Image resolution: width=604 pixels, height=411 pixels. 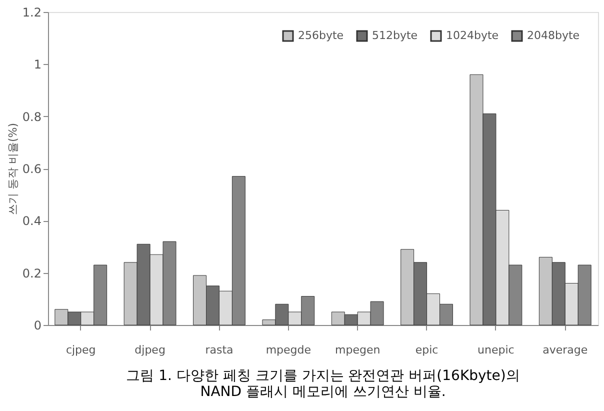 What do you see at coordinates (553, 35) in the screenshot?
I see `legend-label: 2048byte` at bounding box center [553, 35].